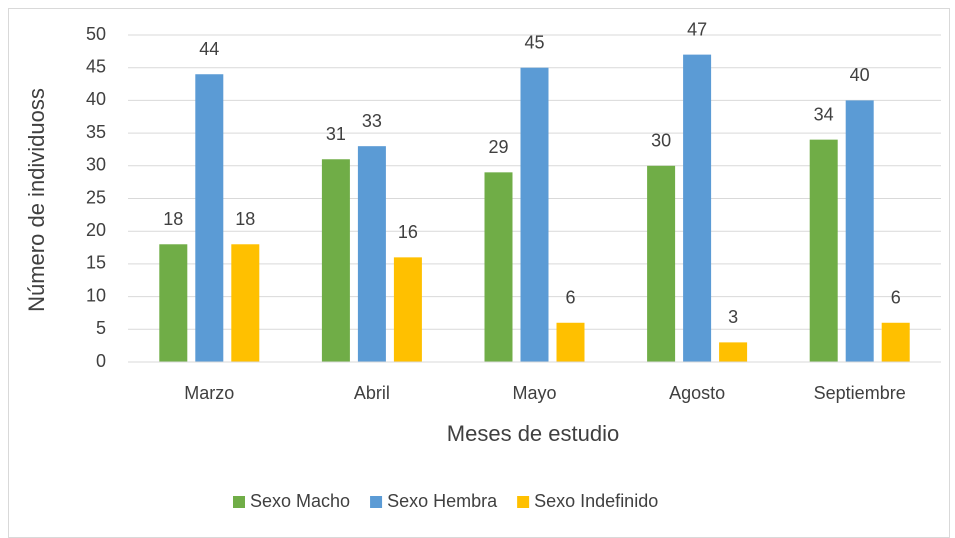 This screenshot has height=538, width=955. I want to click on data-label: 29, so click(498, 147).